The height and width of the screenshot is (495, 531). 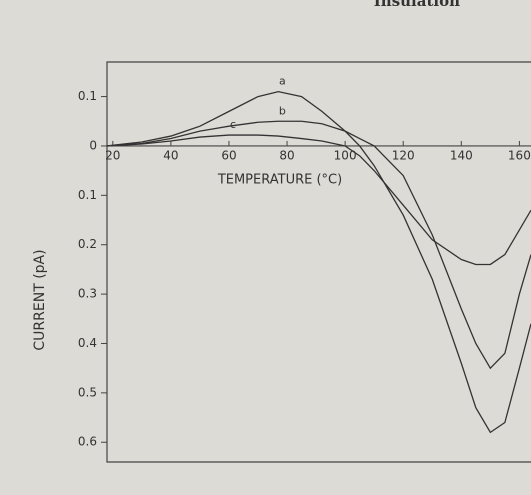 What do you see at coordinates (40, 299) in the screenshot?
I see `y-axis-label: CURRENT (pA)` at bounding box center [40, 299].